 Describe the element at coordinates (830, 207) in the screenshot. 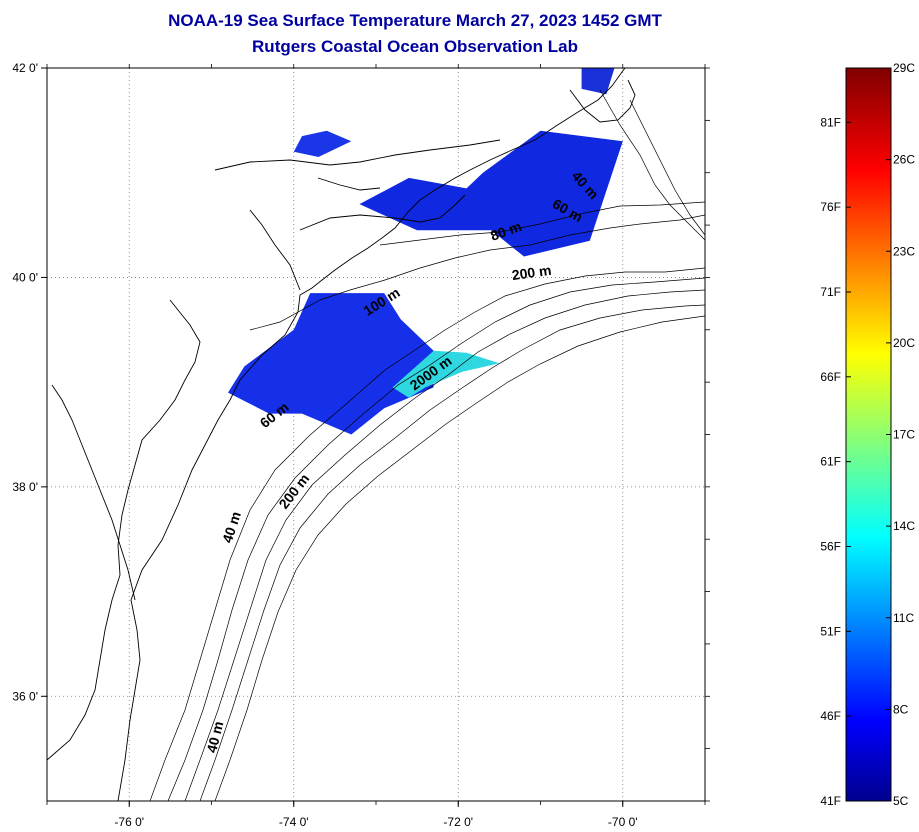

I see `colorbar-f-label: 76F` at that location.